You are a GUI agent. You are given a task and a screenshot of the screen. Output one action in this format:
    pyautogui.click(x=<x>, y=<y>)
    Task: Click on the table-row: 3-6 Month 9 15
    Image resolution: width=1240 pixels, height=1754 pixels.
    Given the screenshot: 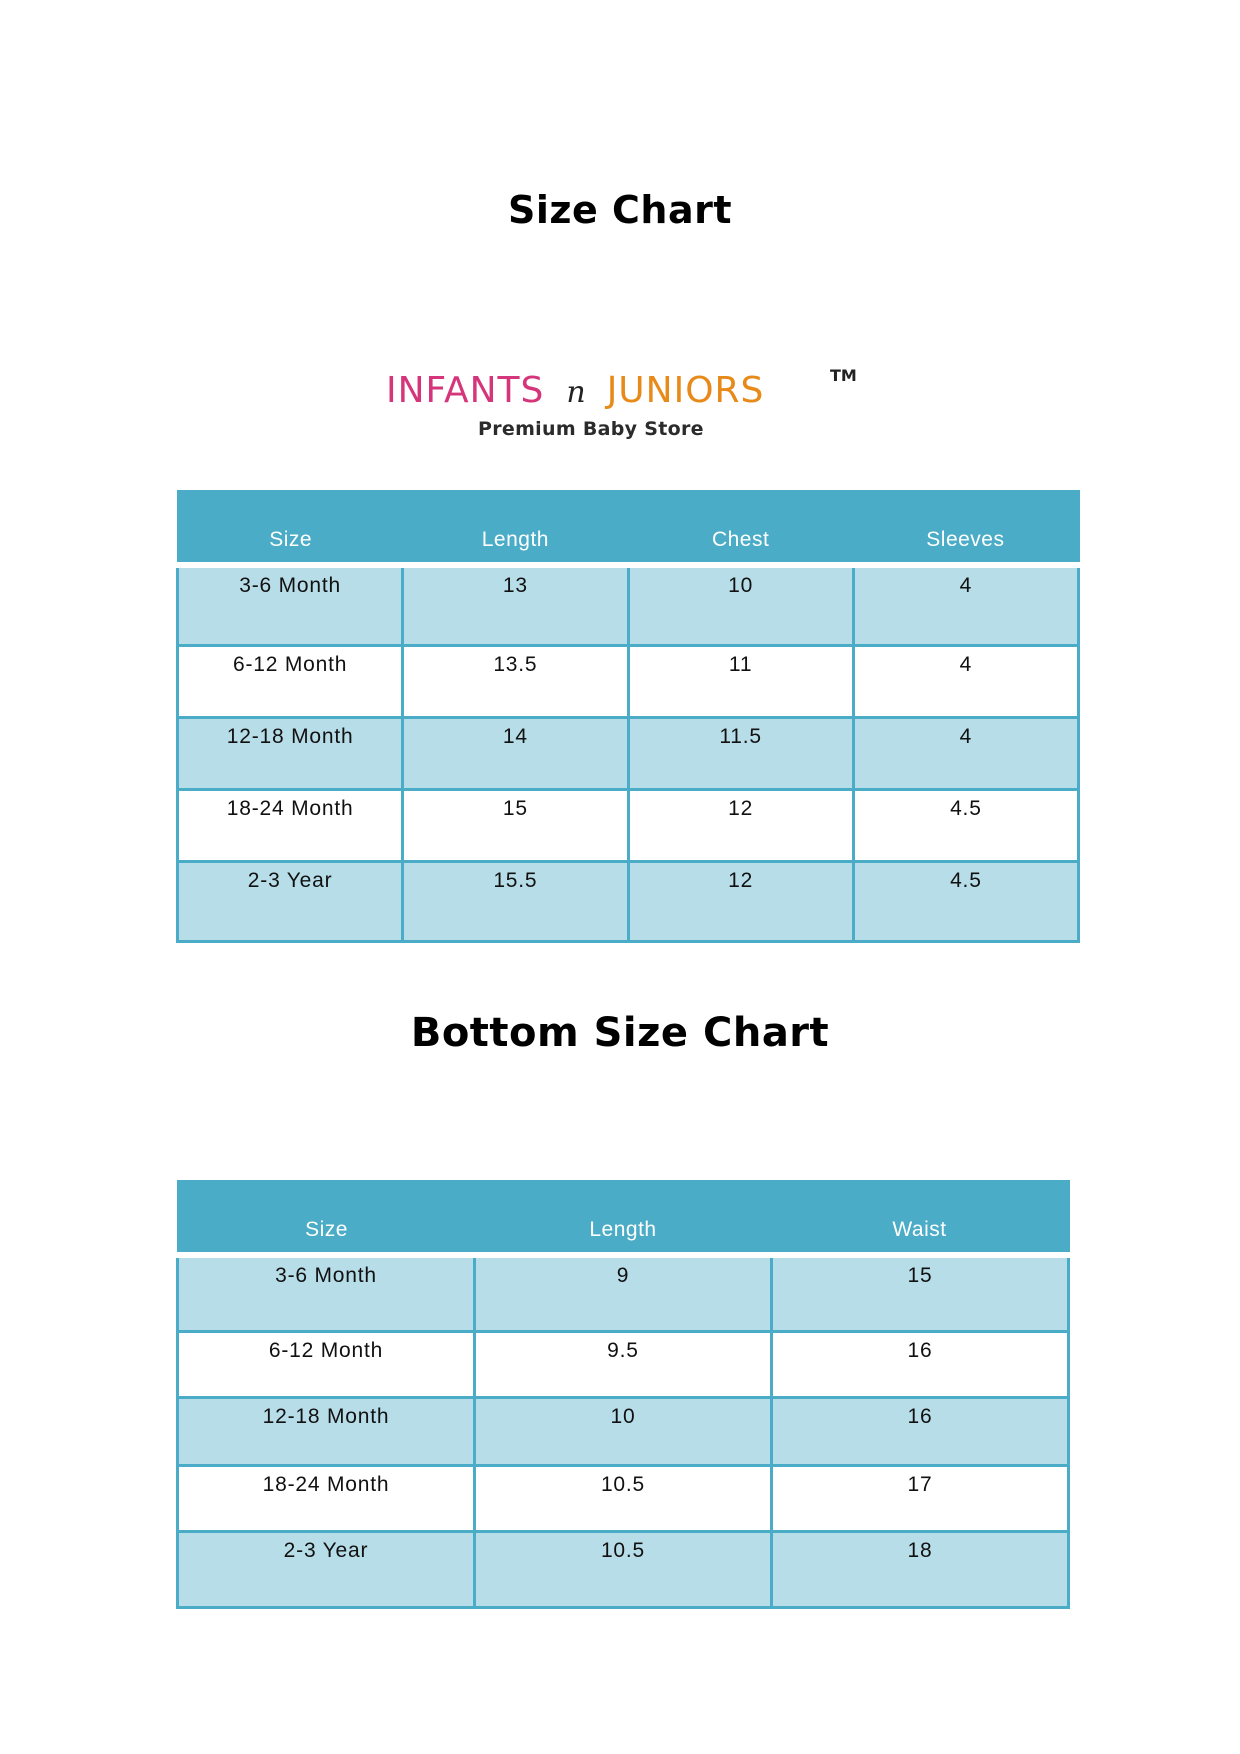 What is the action you would take?
    pyautogui.click(x=623, y=1294)
    